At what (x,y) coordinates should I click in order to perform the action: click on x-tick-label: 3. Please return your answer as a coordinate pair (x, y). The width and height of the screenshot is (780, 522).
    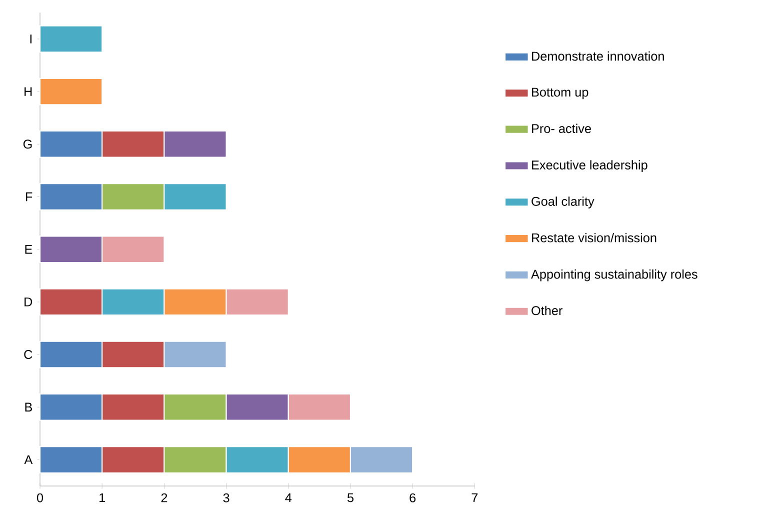
    Looking at the image, I should click on (226, 497).